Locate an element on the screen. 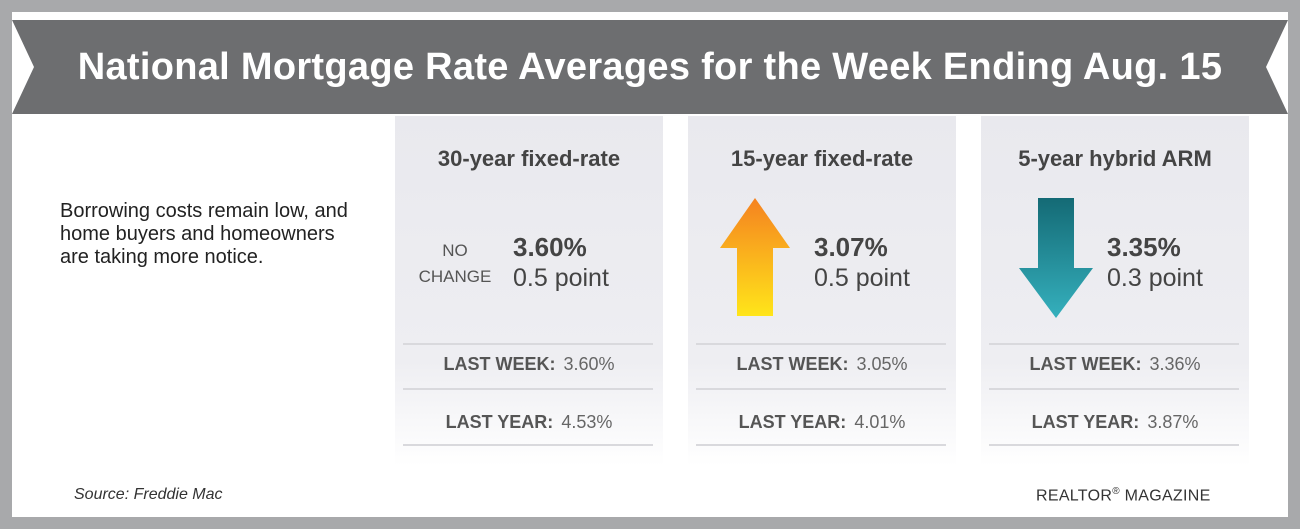 The height and width of the screenshot is (529, 1300). last-week-stat: LAST WEEK: 3.05% is located at coordinates (822, 364).